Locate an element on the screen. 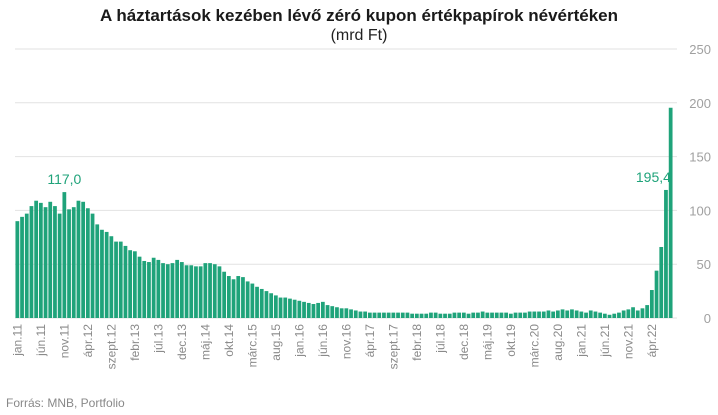 The height and width of the screenshot is (415, 718). x-tick-label: febr.13 is located at coordinates (135, 342).